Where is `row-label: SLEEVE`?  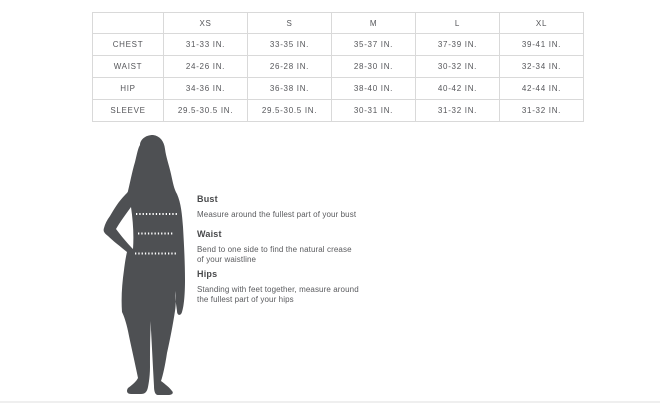 row-label: SLEEVE is located at coordinates (128, 110).